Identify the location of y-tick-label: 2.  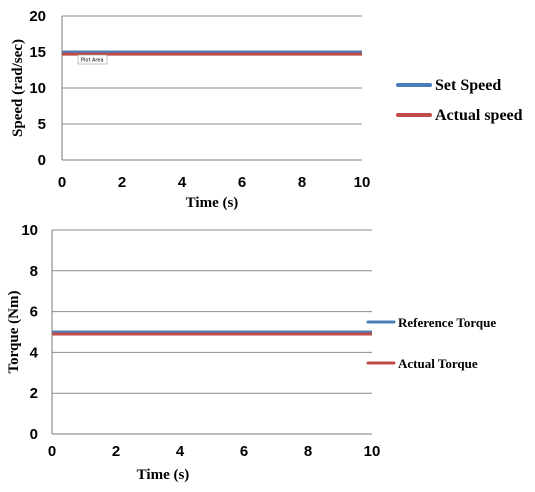
(34, 393).